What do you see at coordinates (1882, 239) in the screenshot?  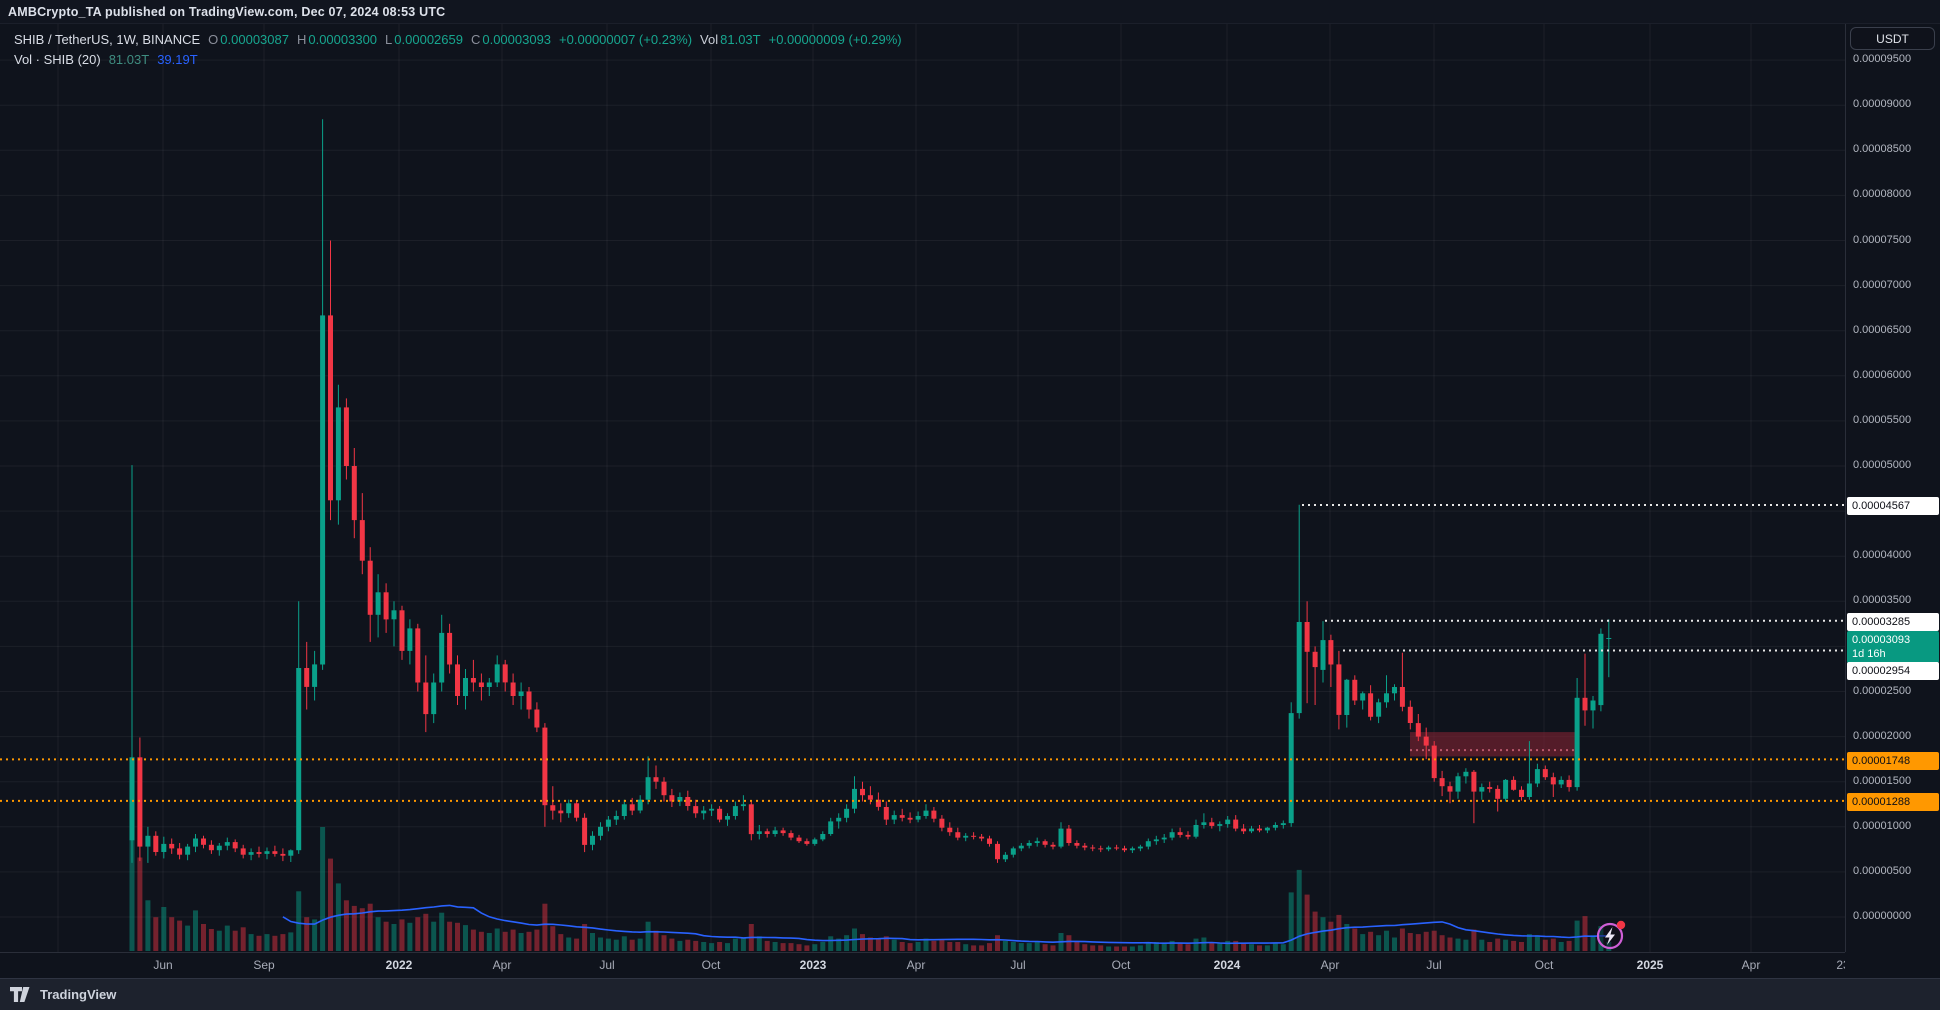 I see `price-tick-label: 0.00007500` at bounding box center [1882, 239].